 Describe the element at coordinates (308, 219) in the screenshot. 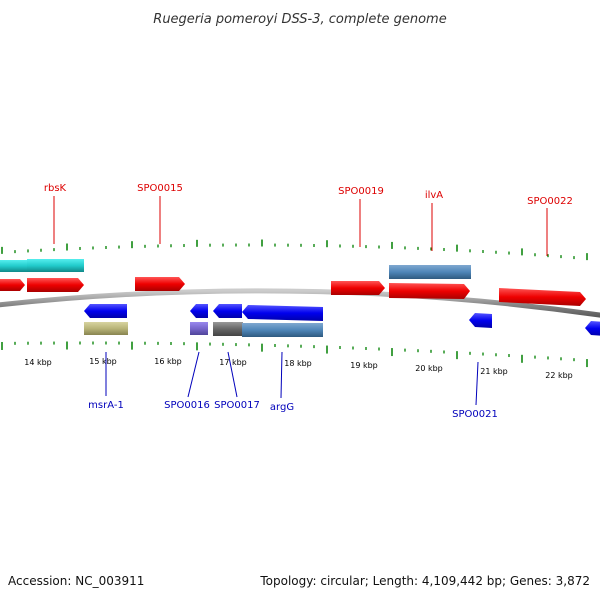

I see `forward-gene-labels: rbsK SPO0015 SPO0019 ilvA SPO0022` at that location.